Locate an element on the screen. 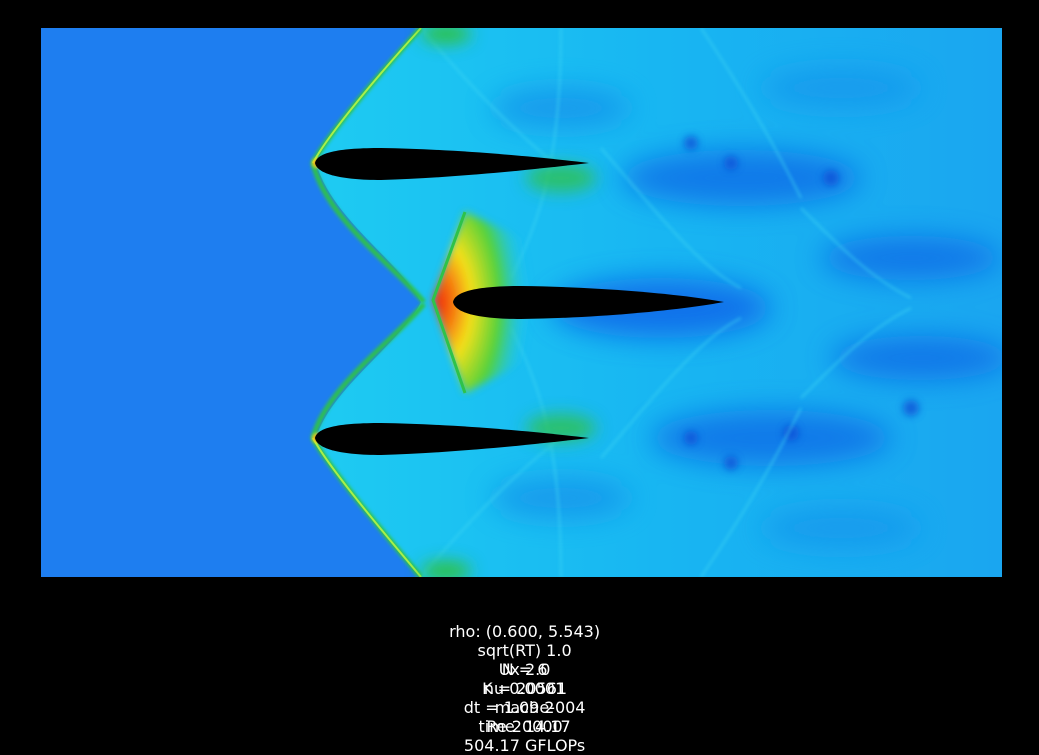 The image size is (1039, 755). nu-value: nu 0.0001 is located at coordinates (524, 688).